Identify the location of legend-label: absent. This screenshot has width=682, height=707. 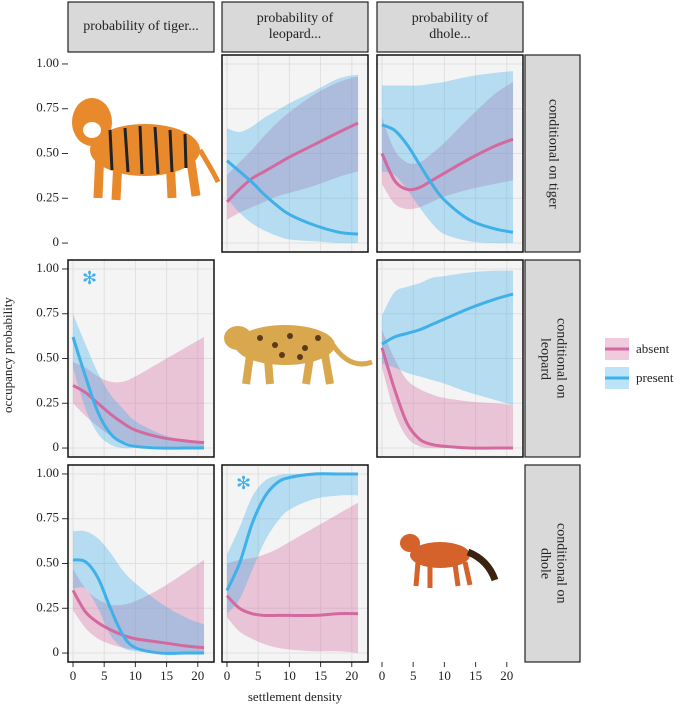
(653, 348).